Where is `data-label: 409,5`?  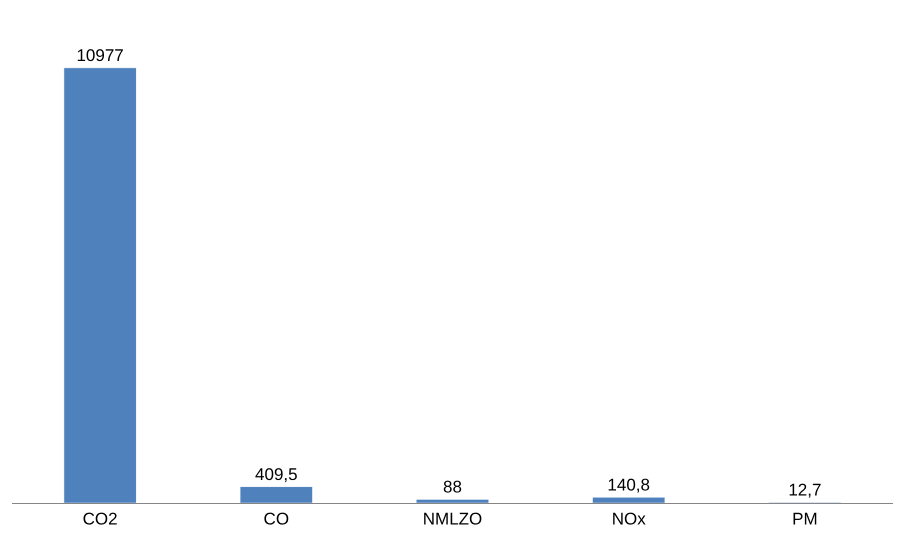
data-label: 409,5 is located at coordinates (276, 474).